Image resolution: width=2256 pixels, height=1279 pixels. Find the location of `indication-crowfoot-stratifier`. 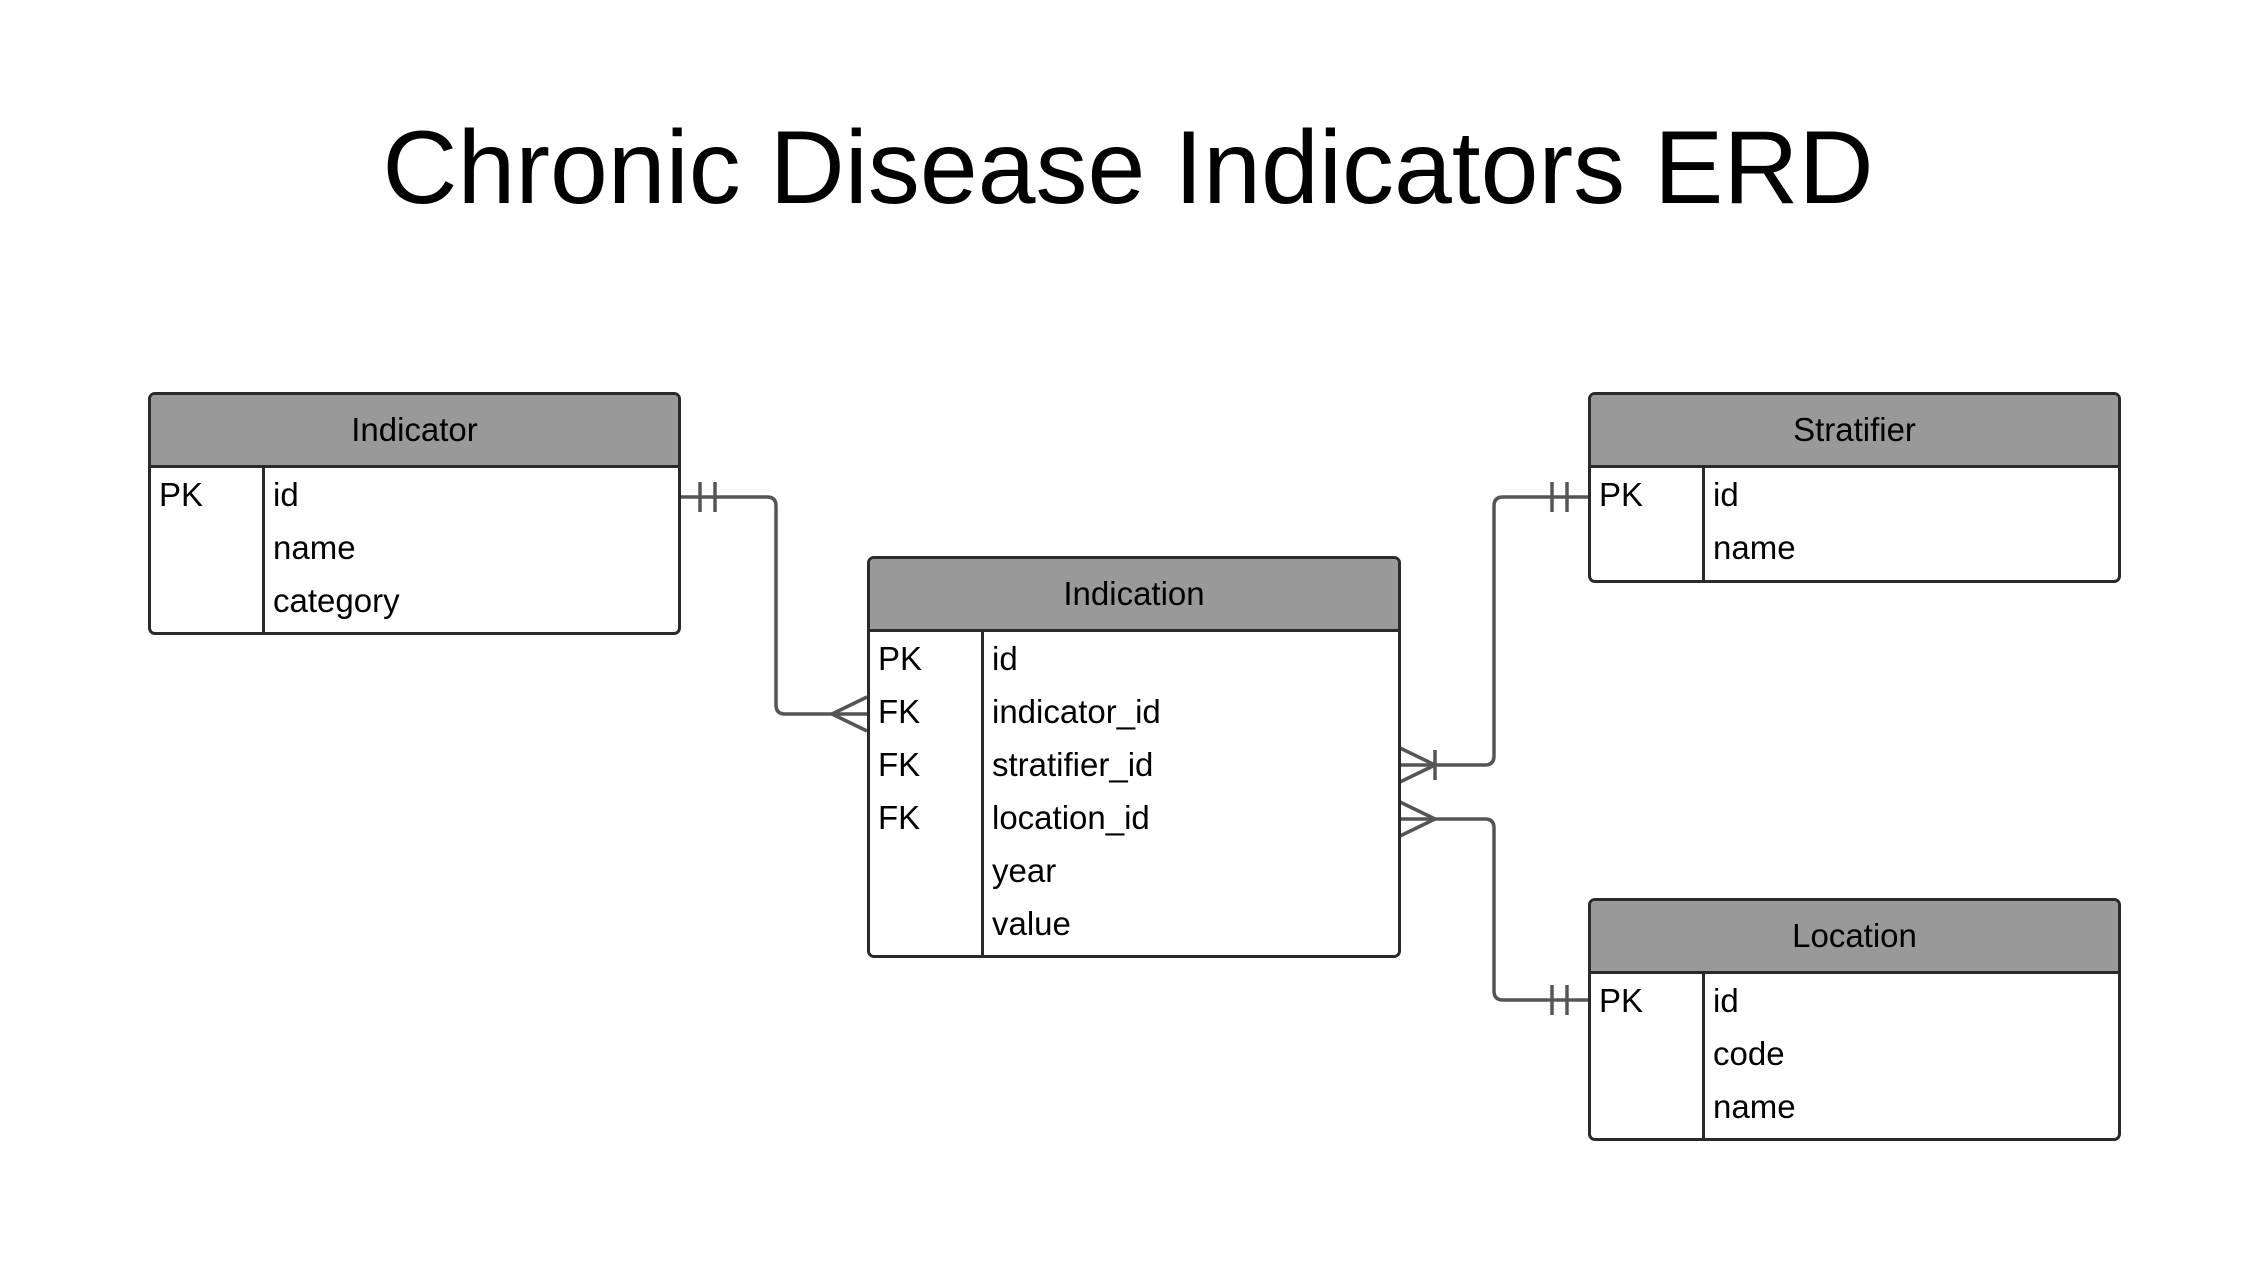

indication-crowfoot-stratifier is located at coordinates (1417, 765).